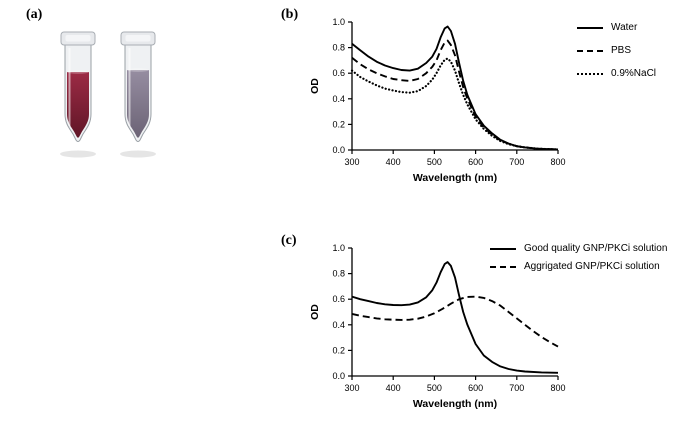  Describe the element at coordinates (290, 14) in the screenshot. I see `panel-b-label: (b)` at that location.